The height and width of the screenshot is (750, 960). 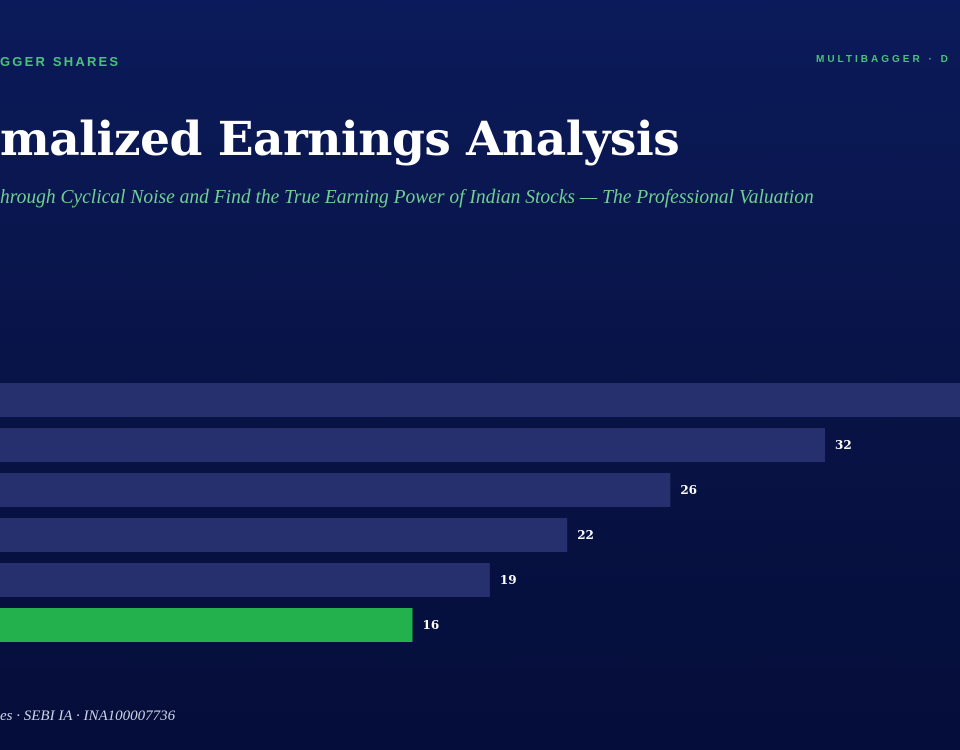 I want to click on bar-value-label: 26, so click(x=688, y=490).